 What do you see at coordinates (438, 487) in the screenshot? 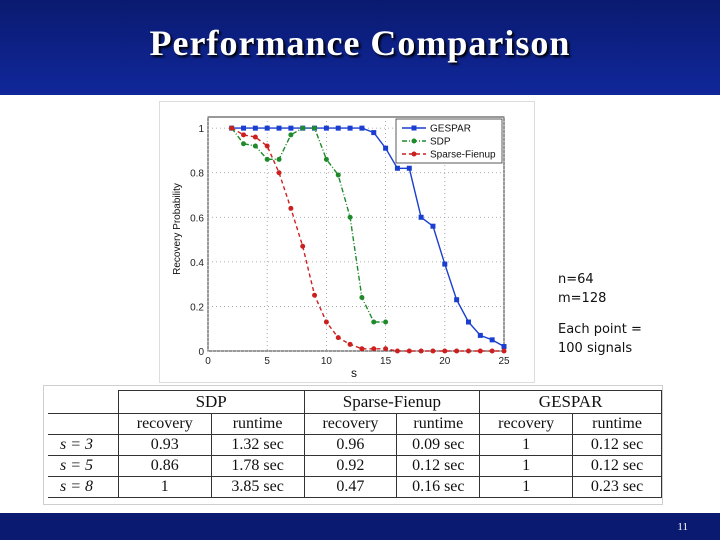
I see `table-cell: 0.16 sec` at bounding box center [438, 487].